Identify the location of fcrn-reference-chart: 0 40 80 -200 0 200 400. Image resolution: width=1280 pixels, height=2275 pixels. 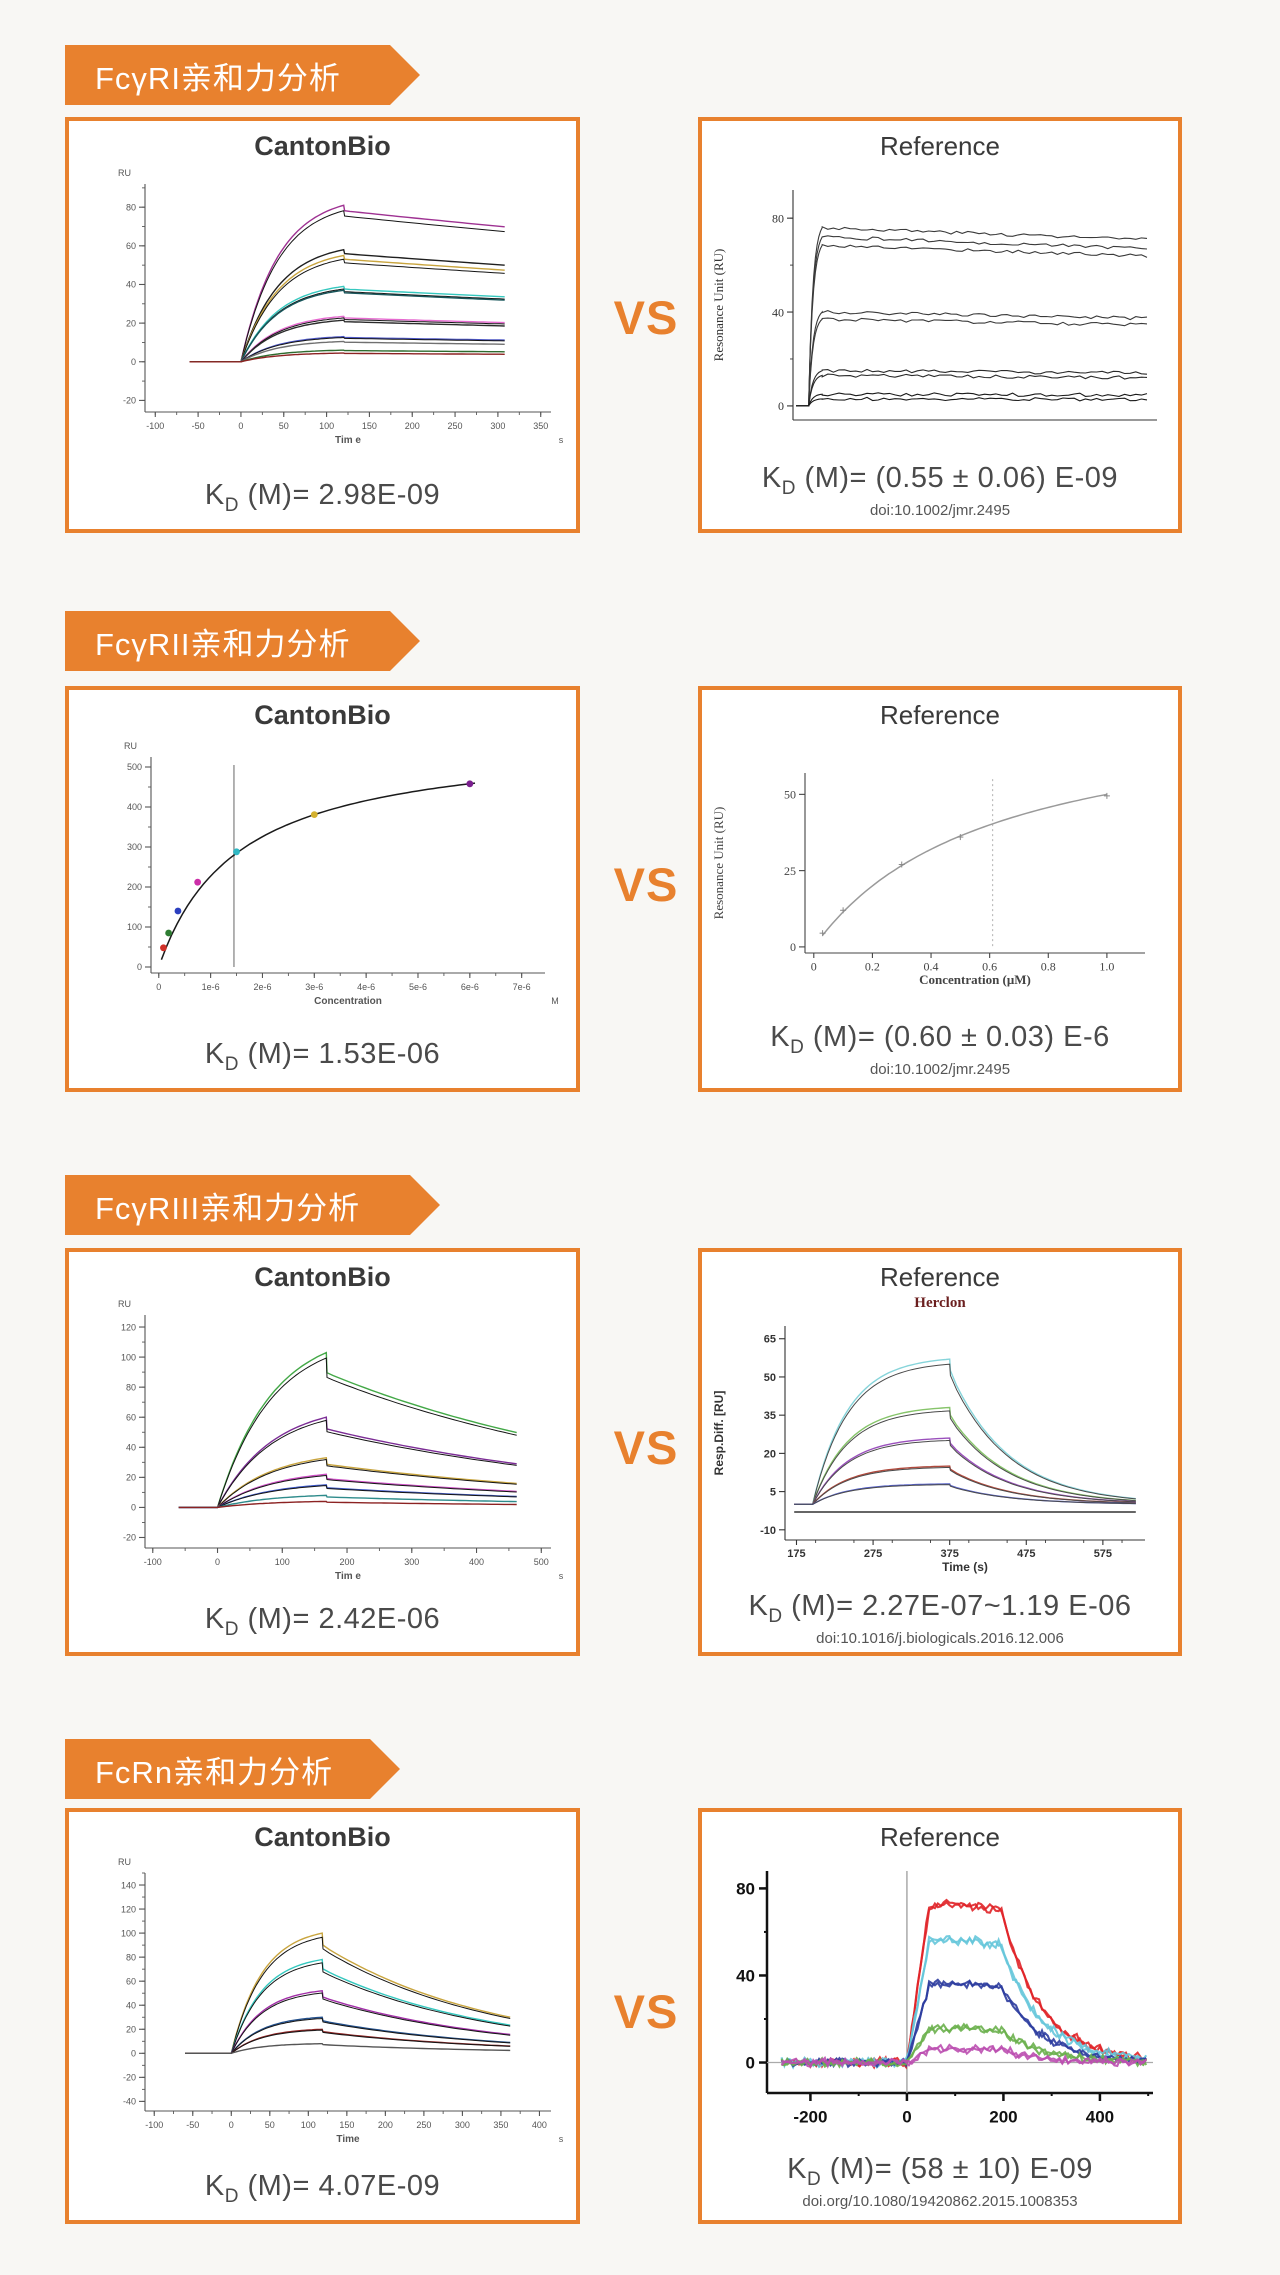
(940, 2003).